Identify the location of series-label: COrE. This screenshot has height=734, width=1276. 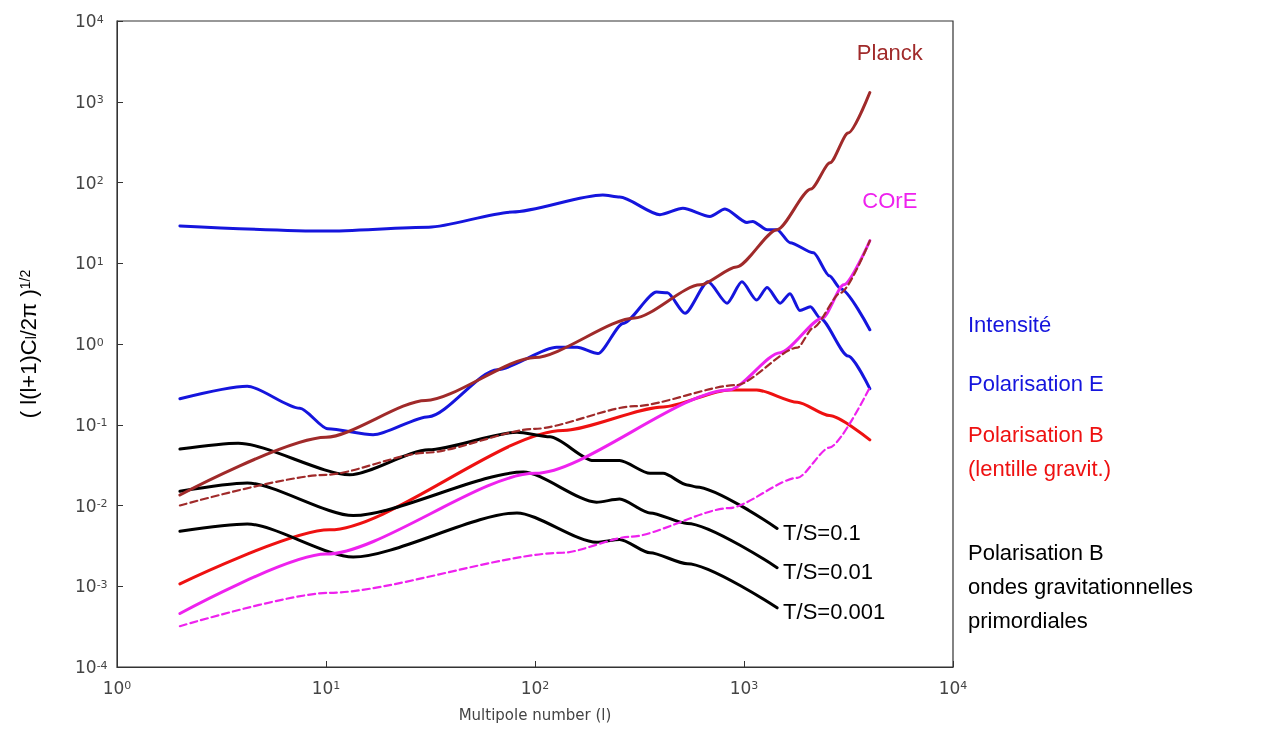
(890, 201).